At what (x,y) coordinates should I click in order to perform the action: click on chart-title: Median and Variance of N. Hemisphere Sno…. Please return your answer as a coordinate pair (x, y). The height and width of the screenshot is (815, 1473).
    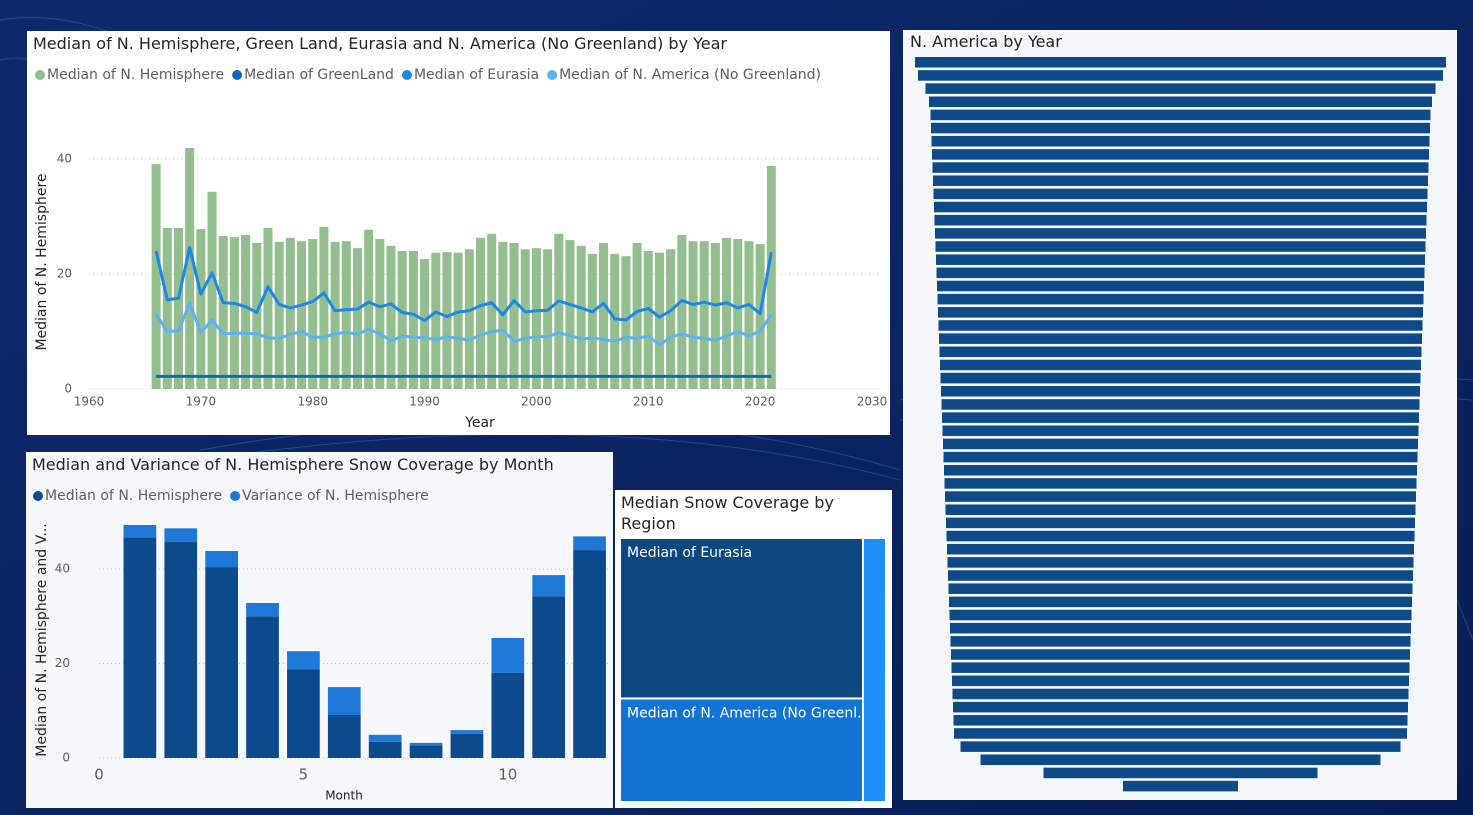
    Looking at the image, I should click on (293, 464).